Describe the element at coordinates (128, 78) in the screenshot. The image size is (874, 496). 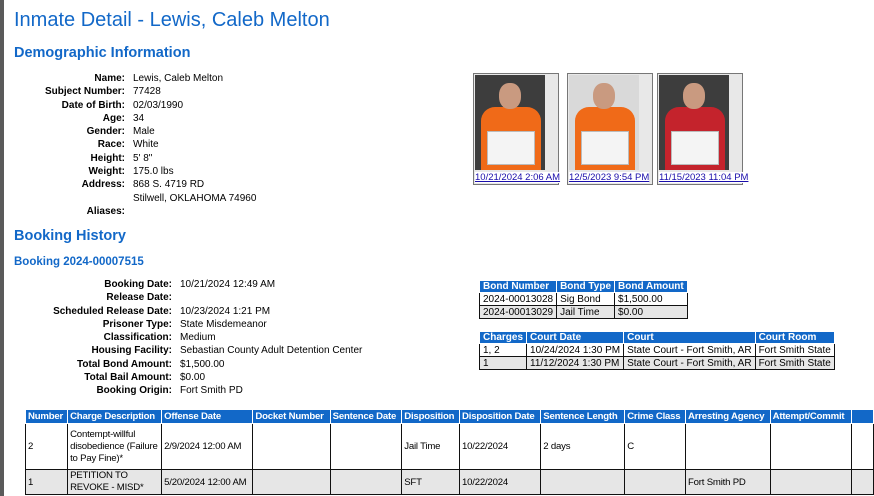
I see `field-row: Name: Lewis, Caleb Melton` at that location.